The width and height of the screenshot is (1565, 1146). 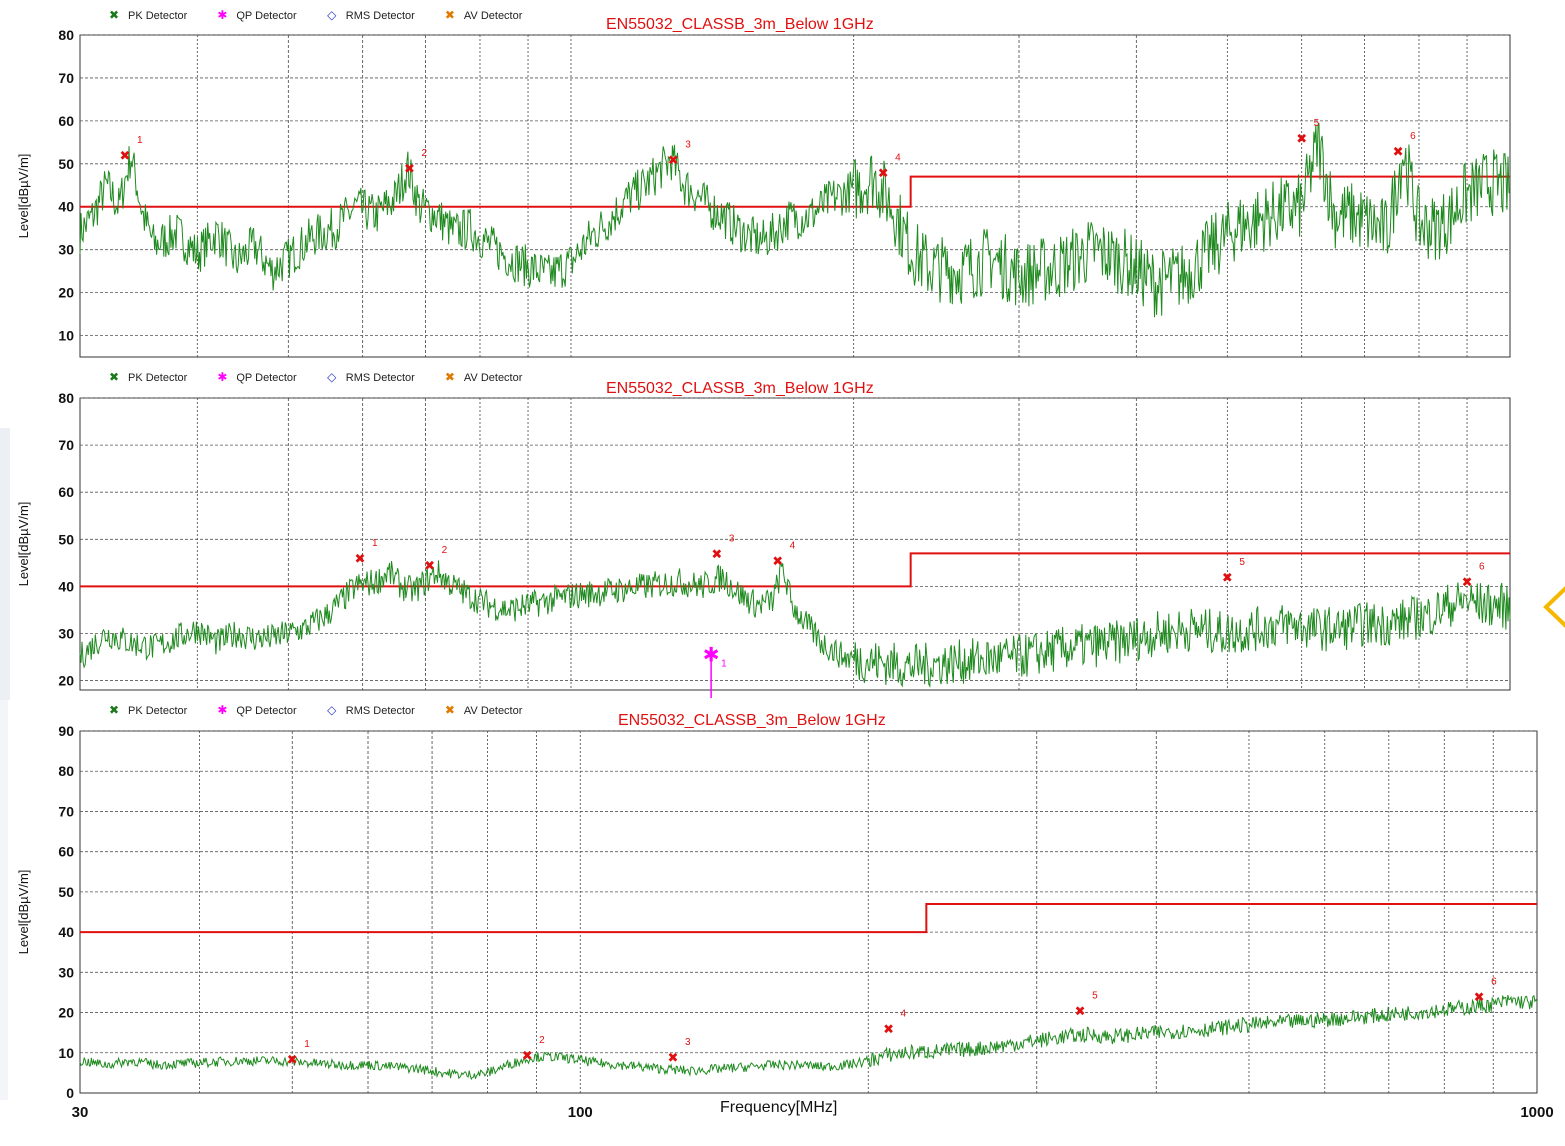 I want to click on qp-marker: ✱, so click(x=711, y=656).